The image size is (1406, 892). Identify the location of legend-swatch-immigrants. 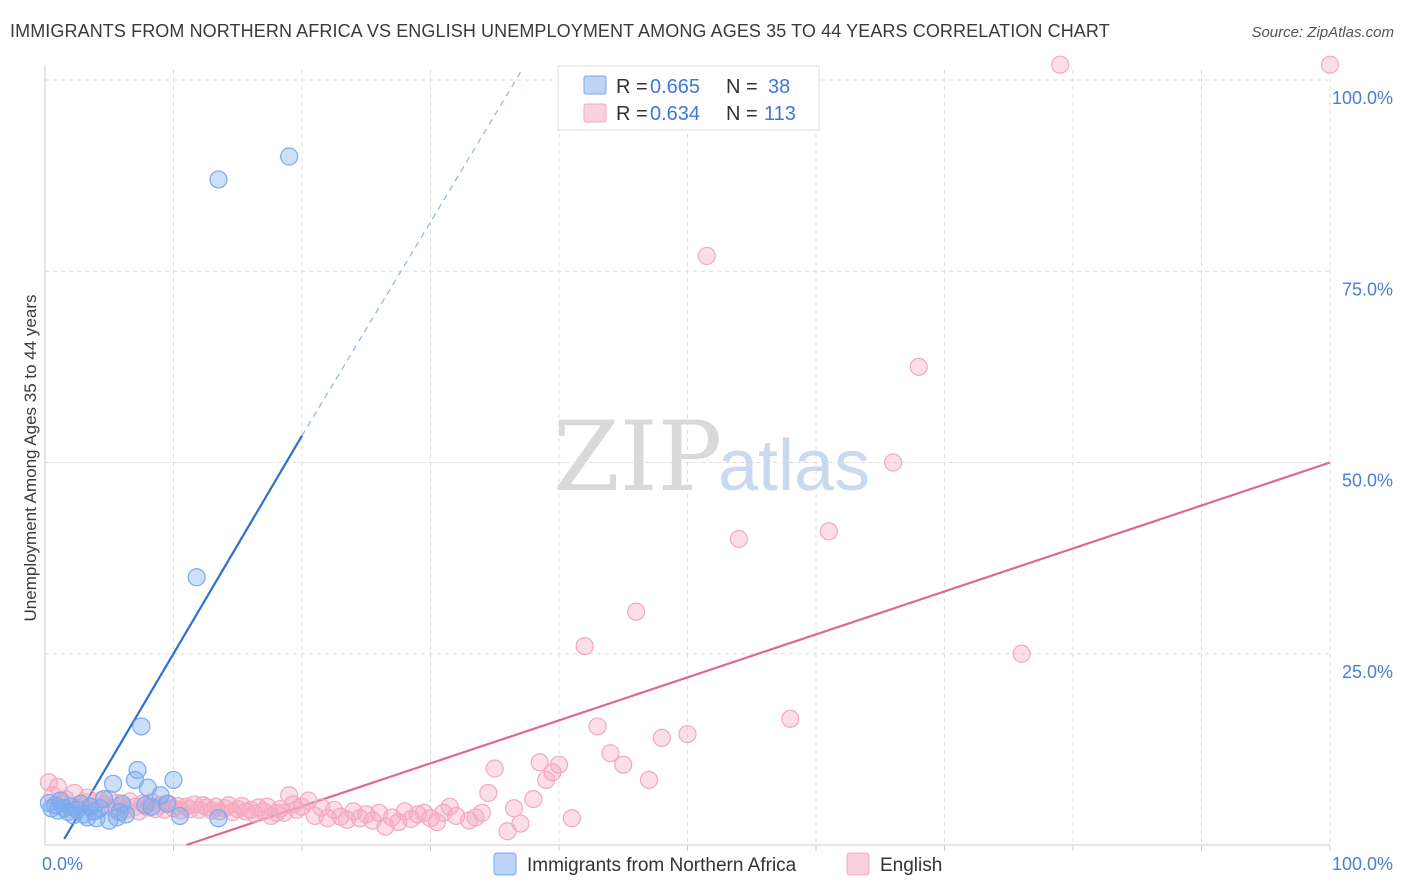
(595, 85).